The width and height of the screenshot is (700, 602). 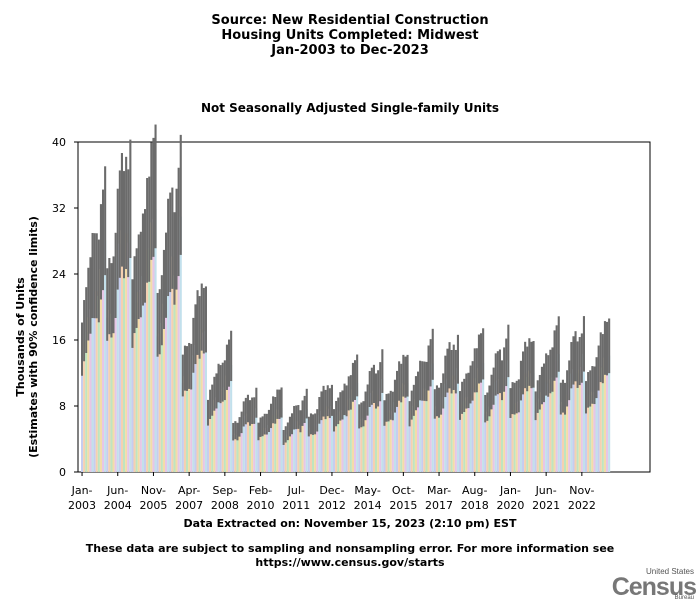 I want to click on x-tick-label-year: 2015, so click(x=403, y=505).